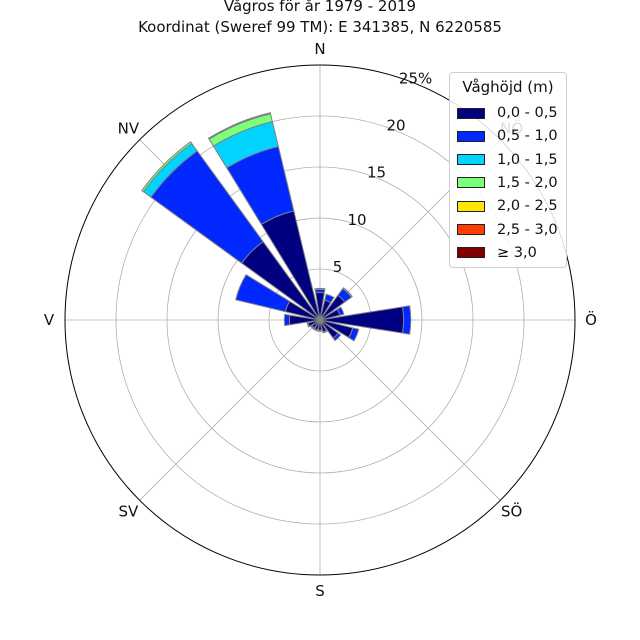  I want to click on bar-Ö-series-1, so click(407, 320).